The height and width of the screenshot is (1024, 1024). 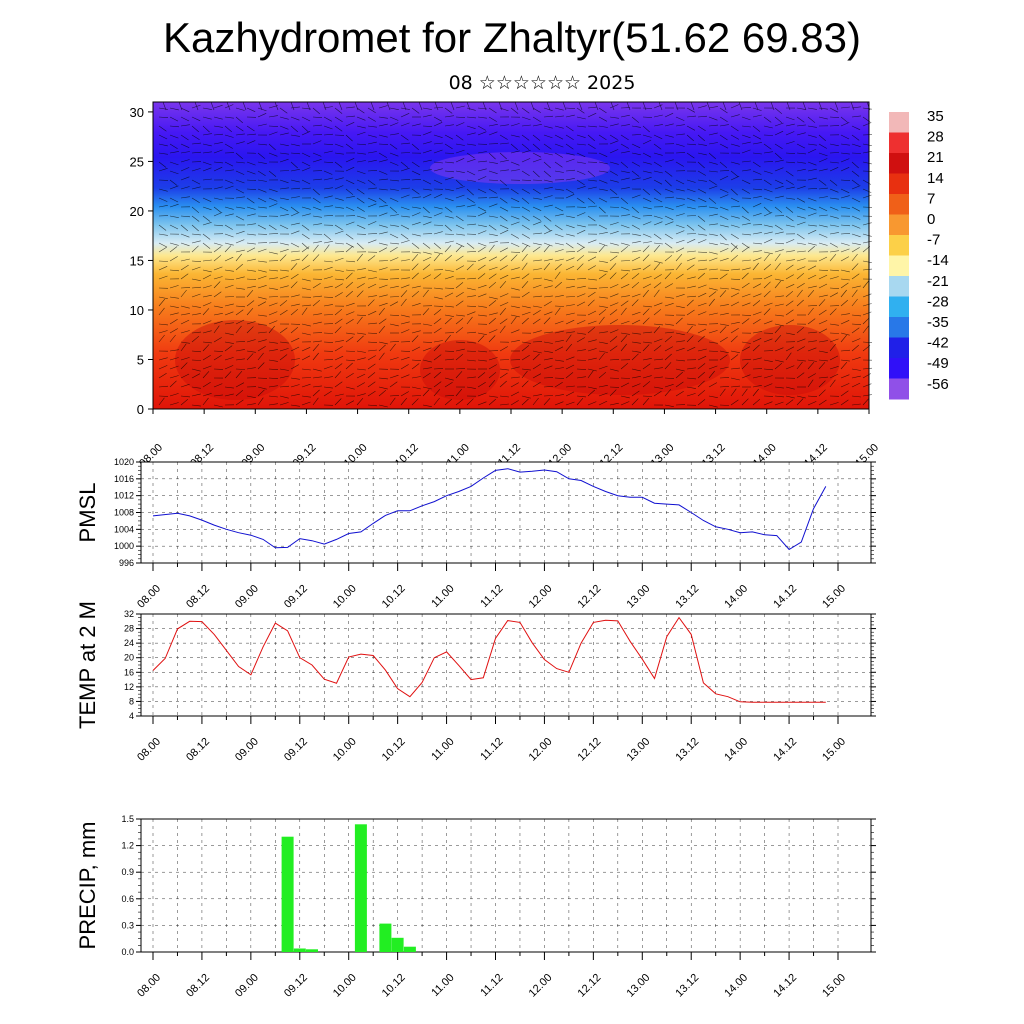 I want to click on colorbar-label: -42, so click(x=938, y=343).